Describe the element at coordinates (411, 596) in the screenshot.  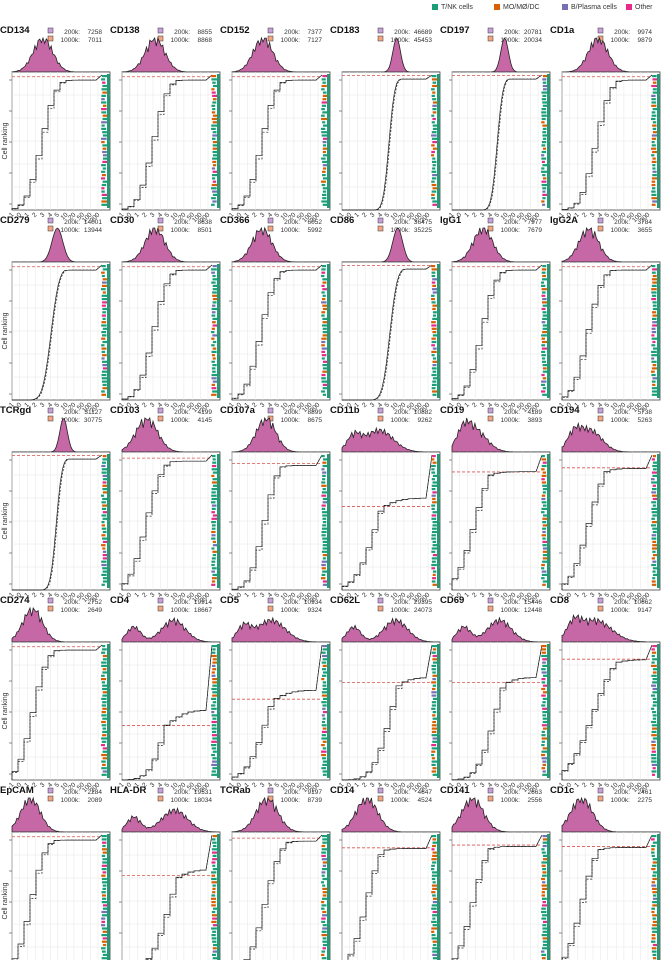
I see `x-tick-label: 50` at that location.